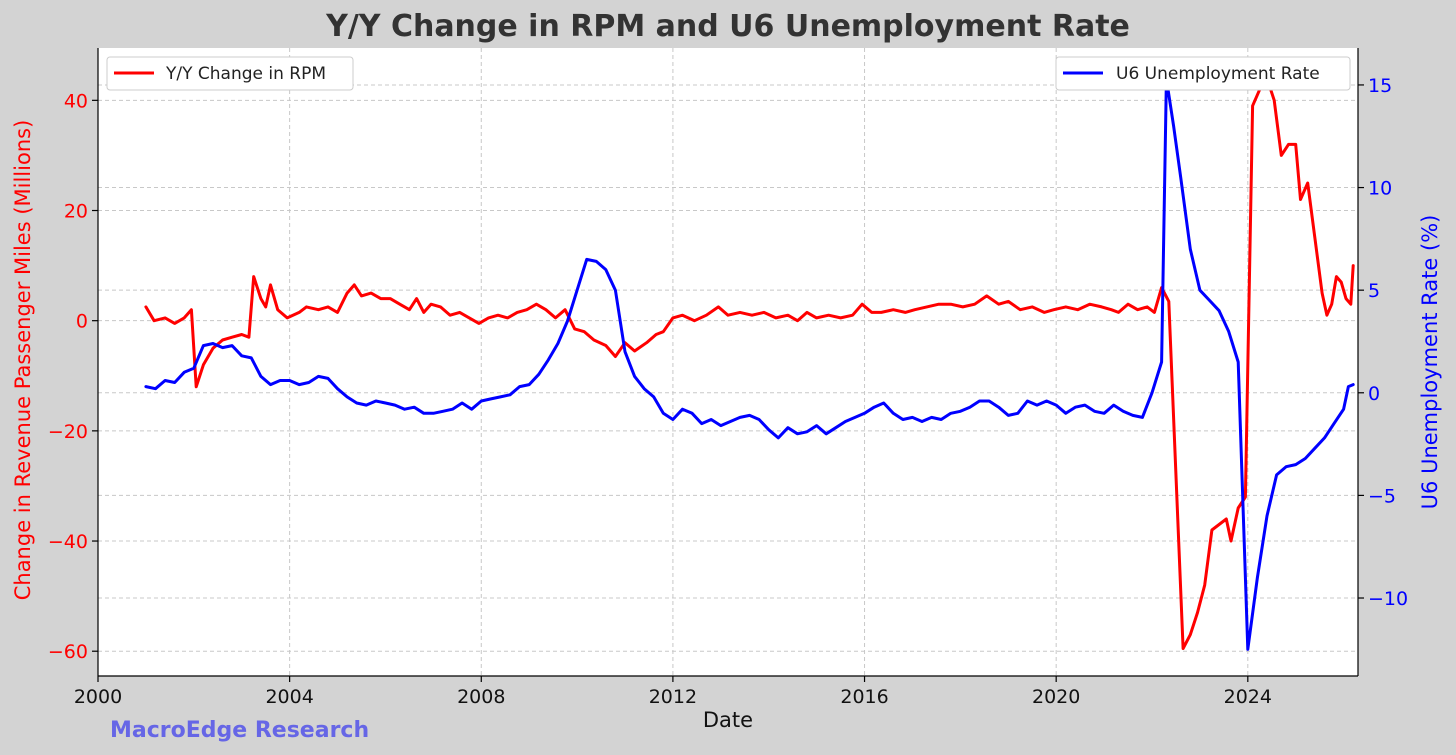 Image resolution: width=1456 pixels, height=755 pixels. Describe the element at coordinates (1388, 599) in the screenshot. I see `right-tick-label: −10` at that location.